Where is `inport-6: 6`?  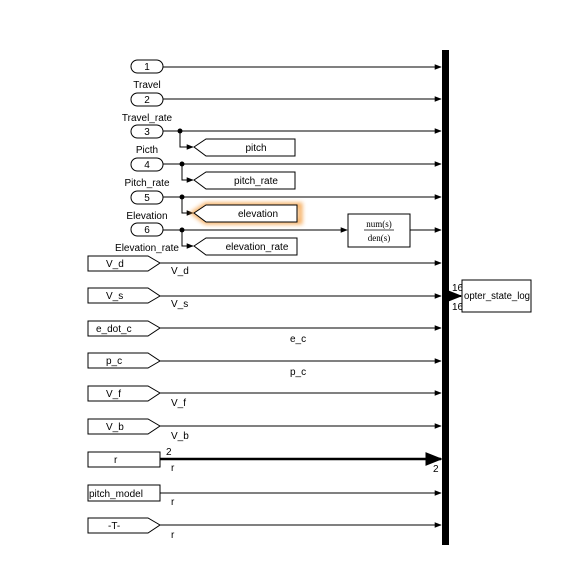
inport-6: 6 is located at coordinates (147, 229).